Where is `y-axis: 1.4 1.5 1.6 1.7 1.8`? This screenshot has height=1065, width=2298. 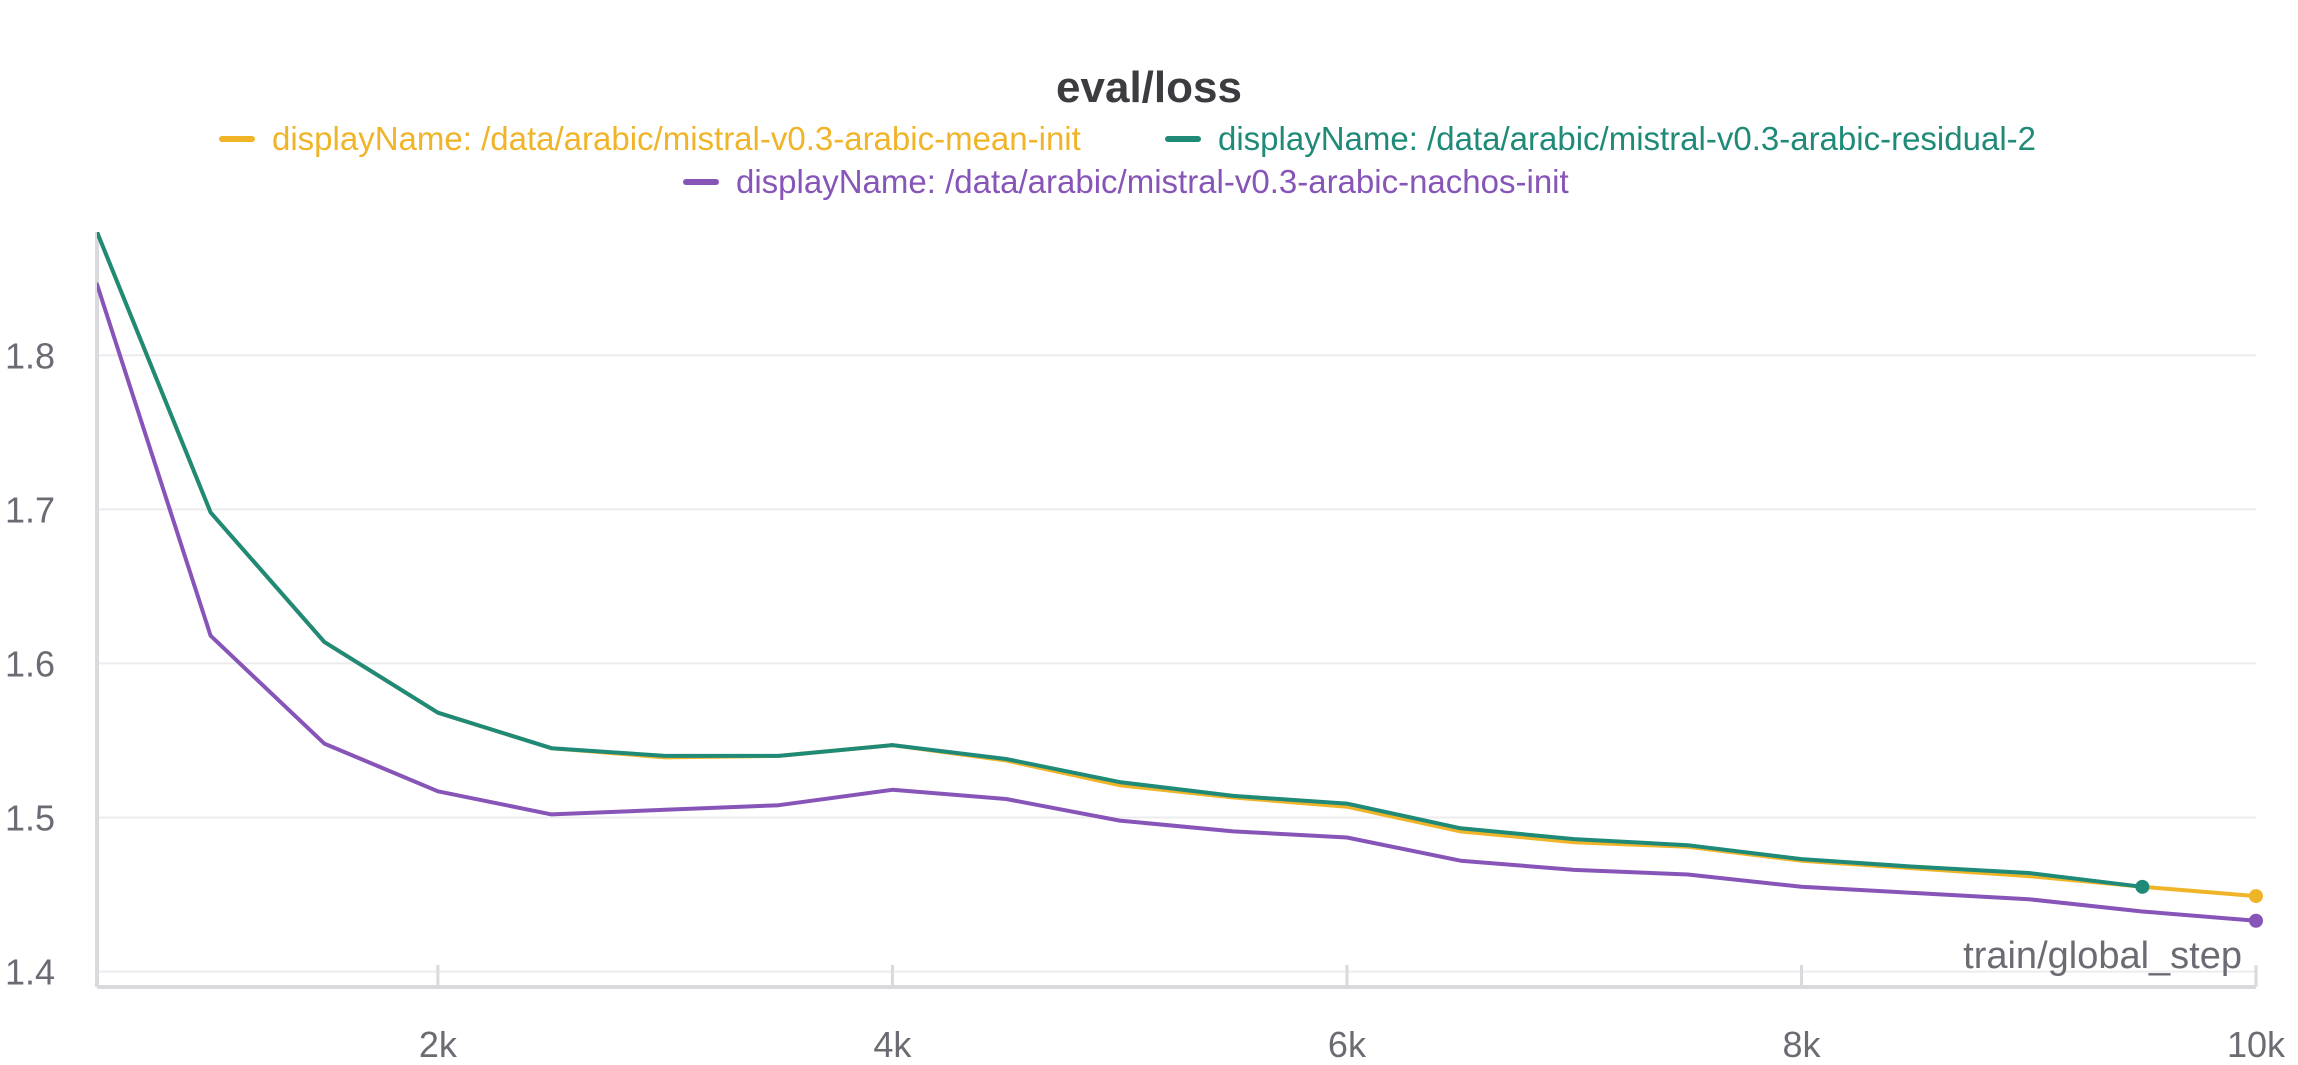
y-axis: 1.4 1.5 1.6 1.7 1.8 is located at coordinates (30, 663).